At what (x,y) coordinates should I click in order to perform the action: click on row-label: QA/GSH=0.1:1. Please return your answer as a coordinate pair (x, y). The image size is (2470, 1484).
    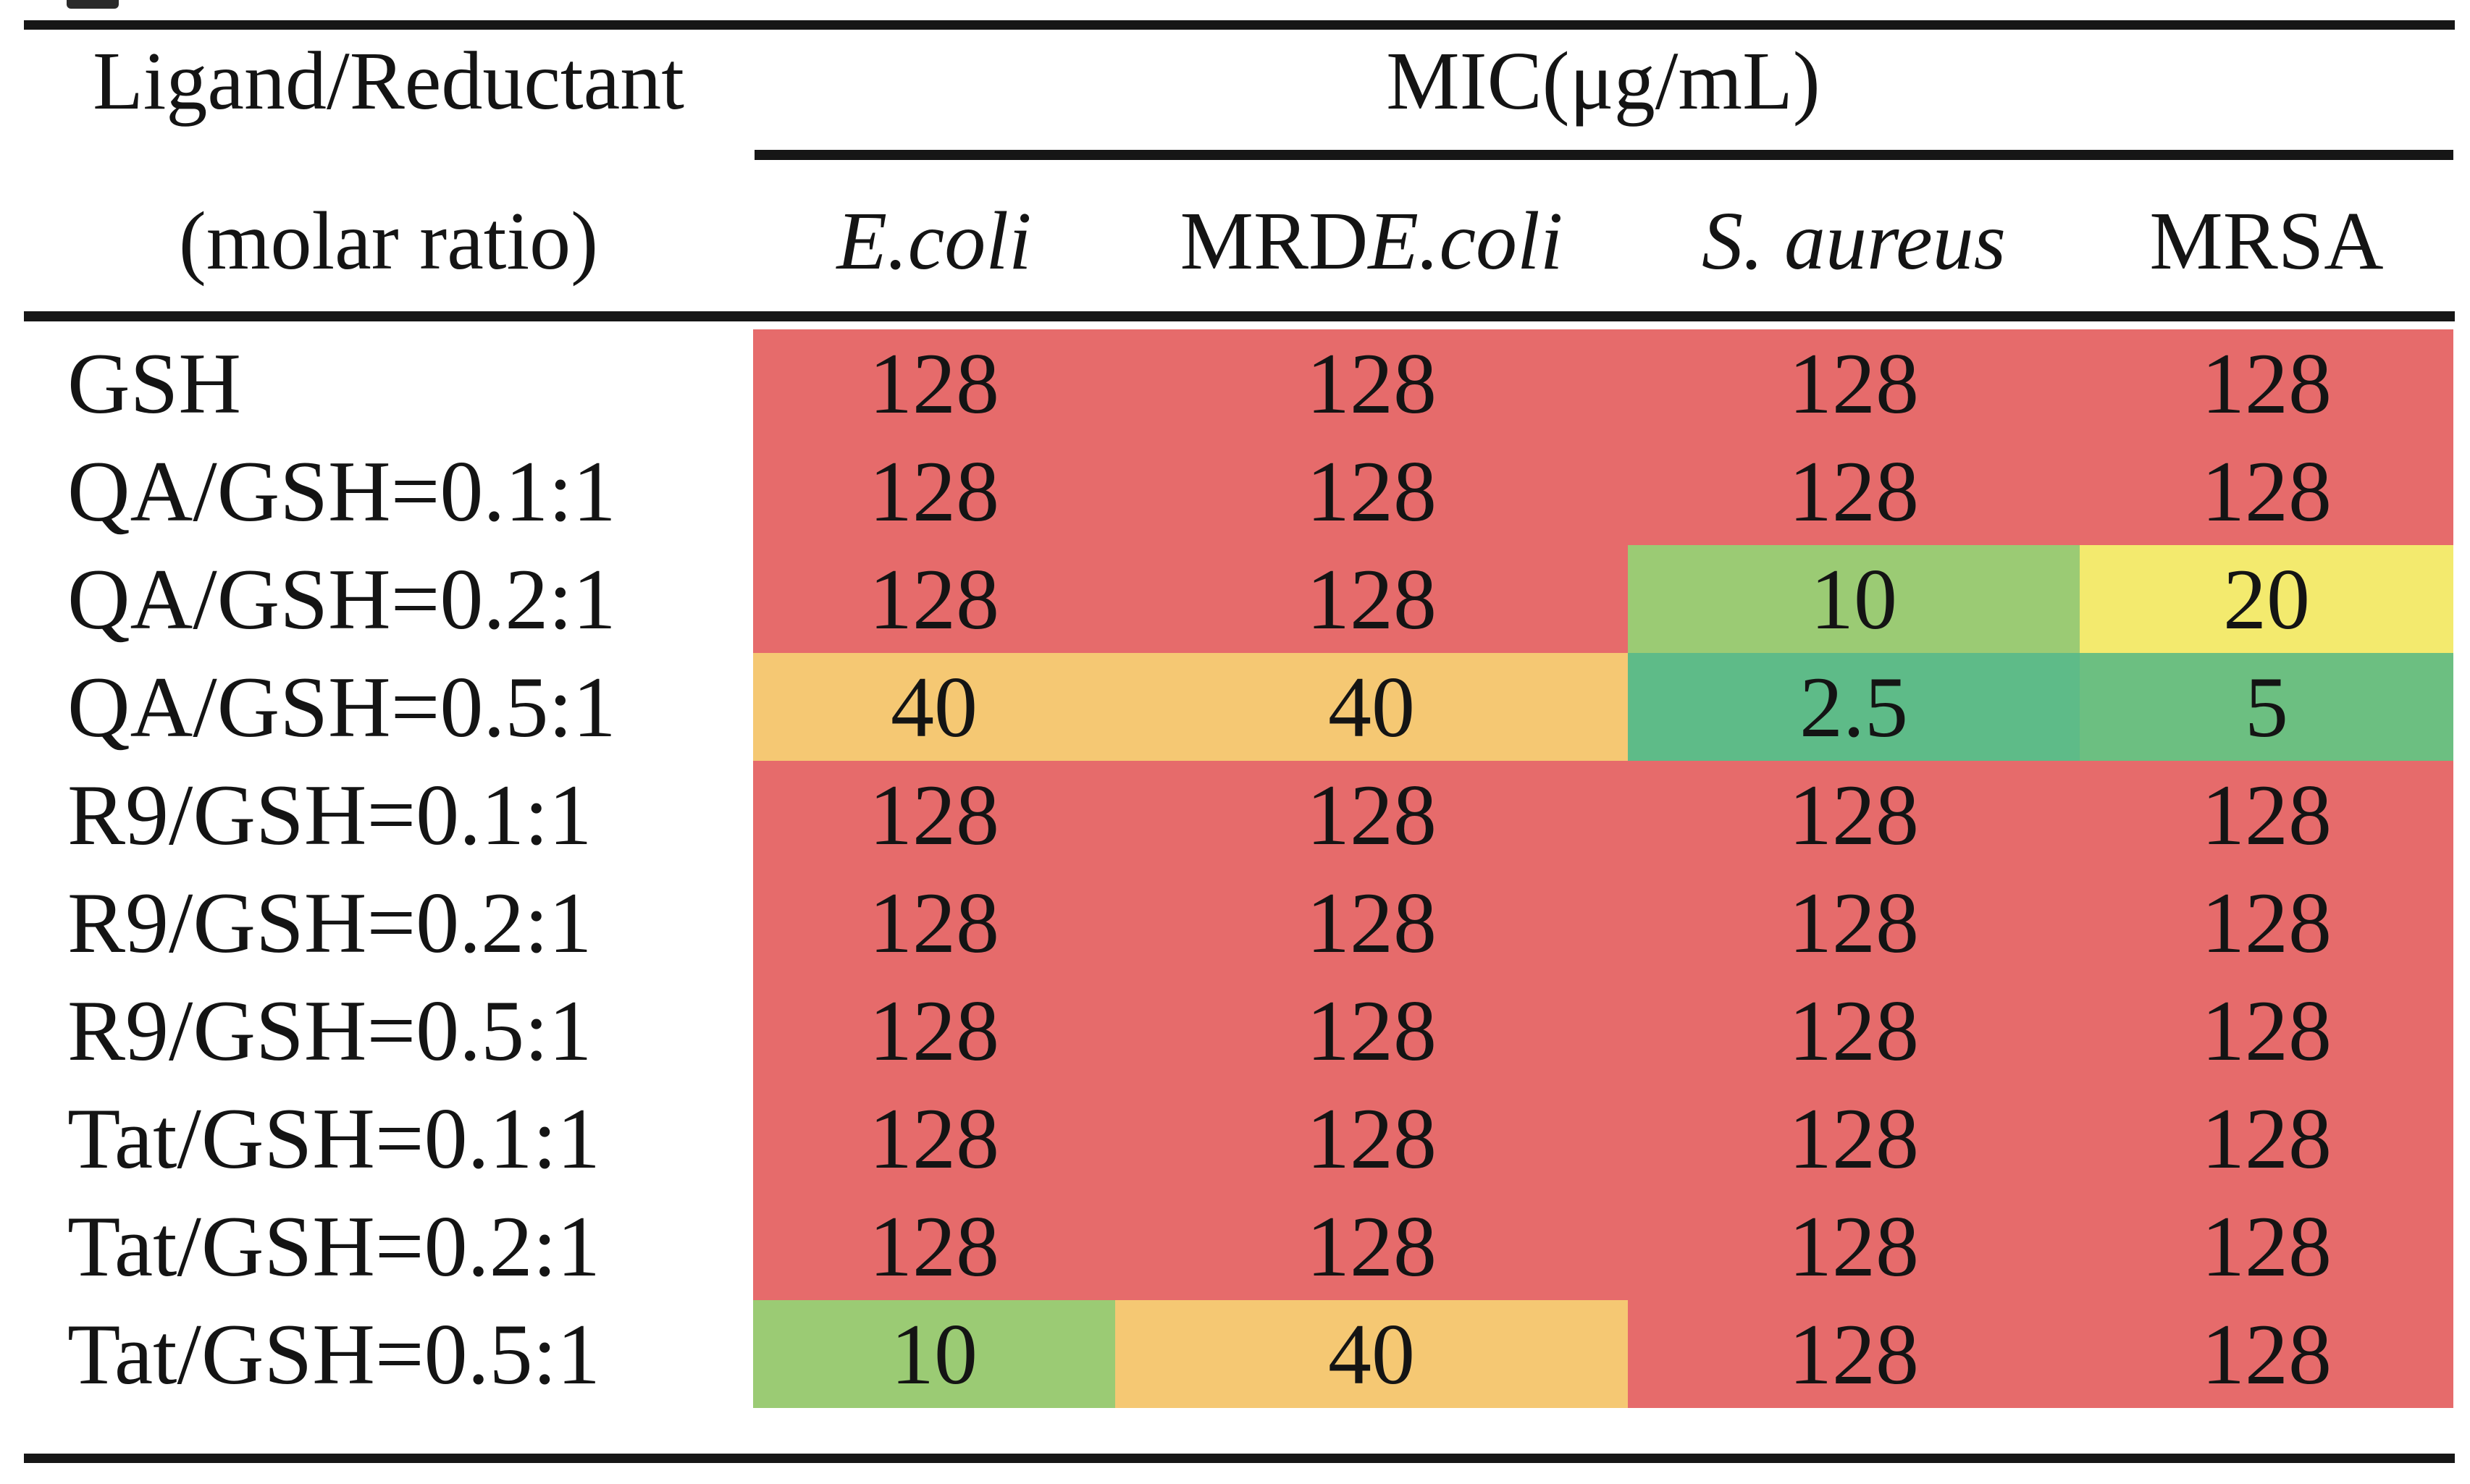
    Looking at the image, I should click on (388, 491).